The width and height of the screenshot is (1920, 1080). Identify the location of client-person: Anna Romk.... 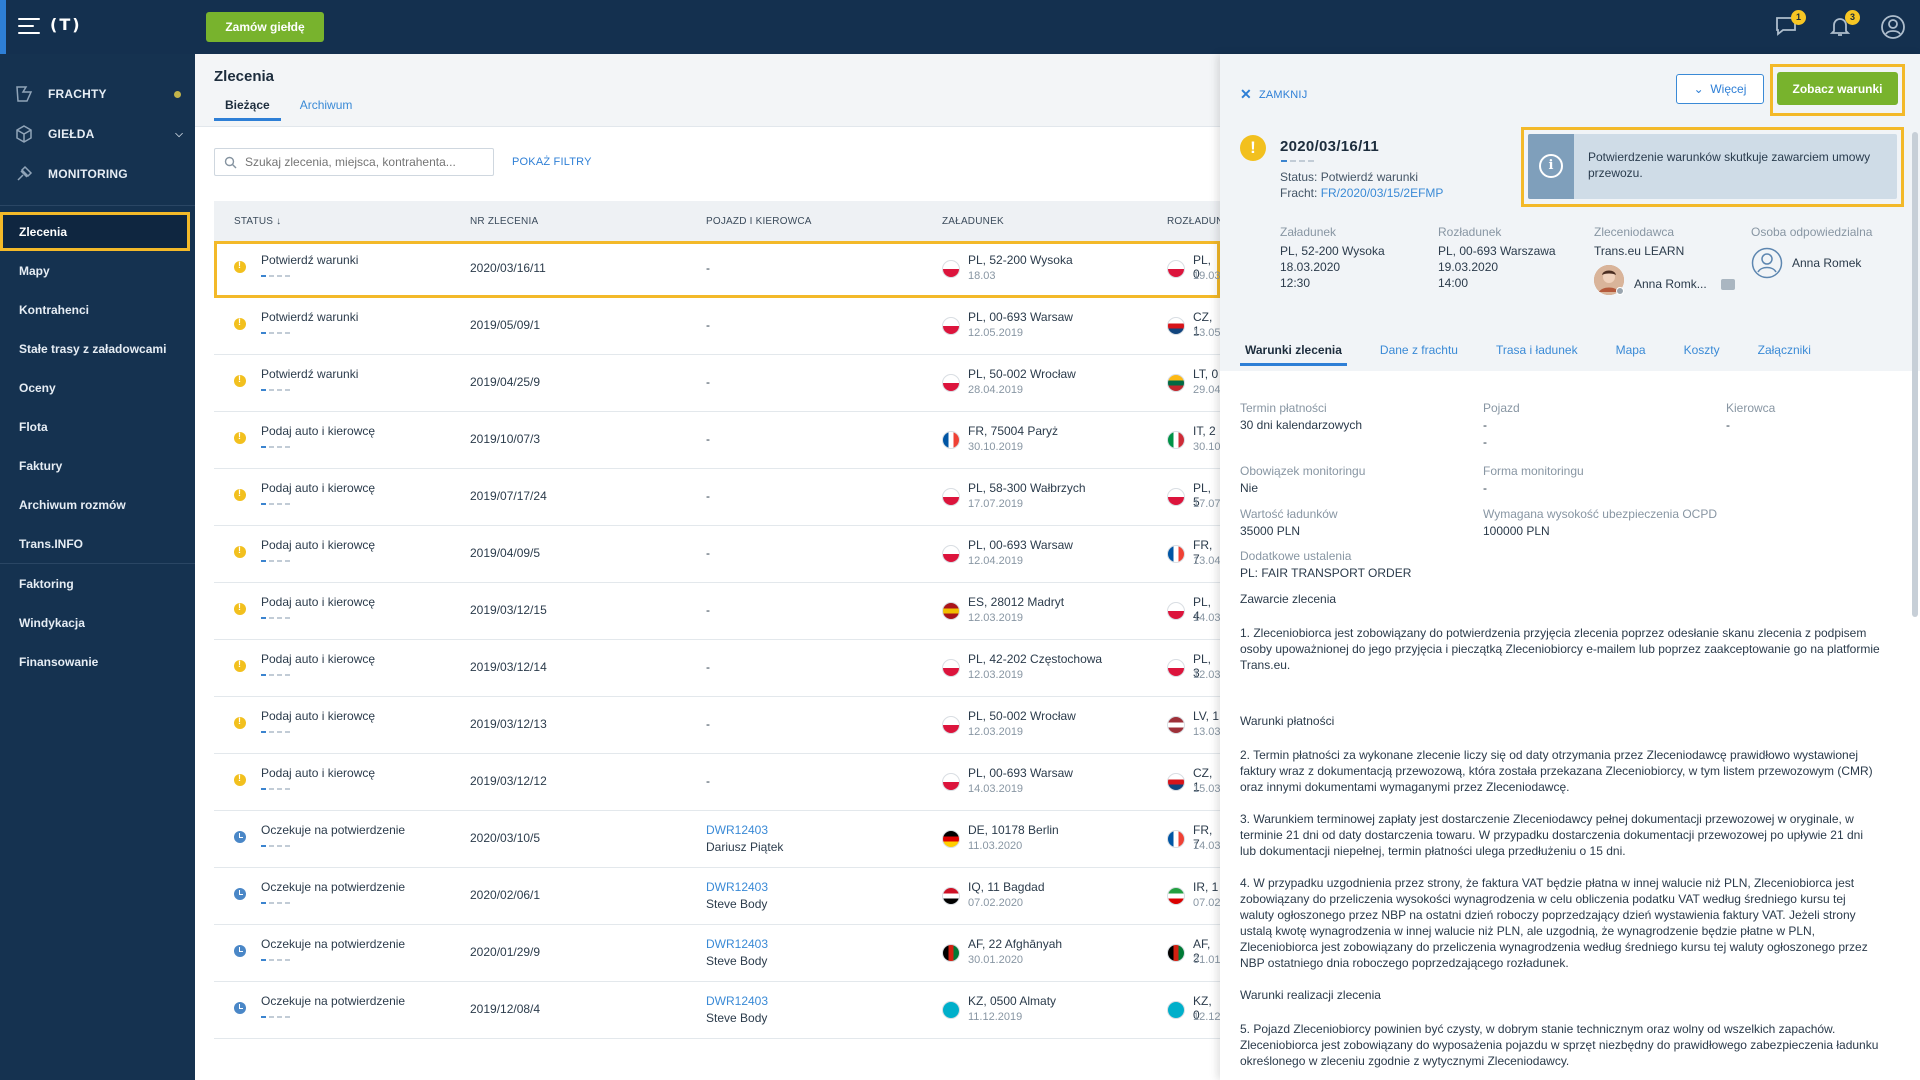
(1670, 284).